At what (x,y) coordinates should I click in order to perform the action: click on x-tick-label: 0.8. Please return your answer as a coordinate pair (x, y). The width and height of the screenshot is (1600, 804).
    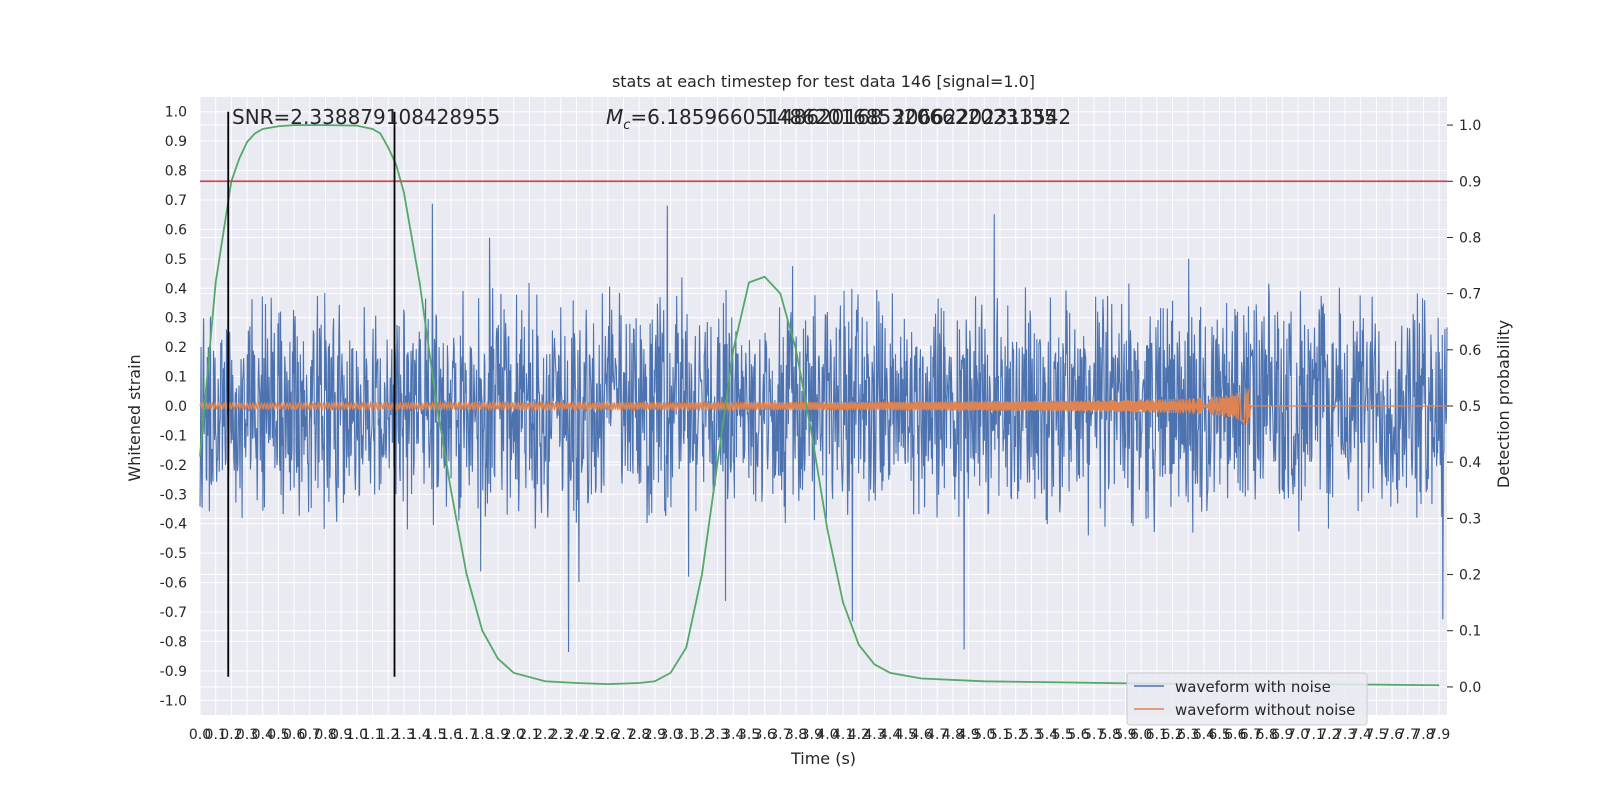
    Looking at the image, I should click on (325, 735).